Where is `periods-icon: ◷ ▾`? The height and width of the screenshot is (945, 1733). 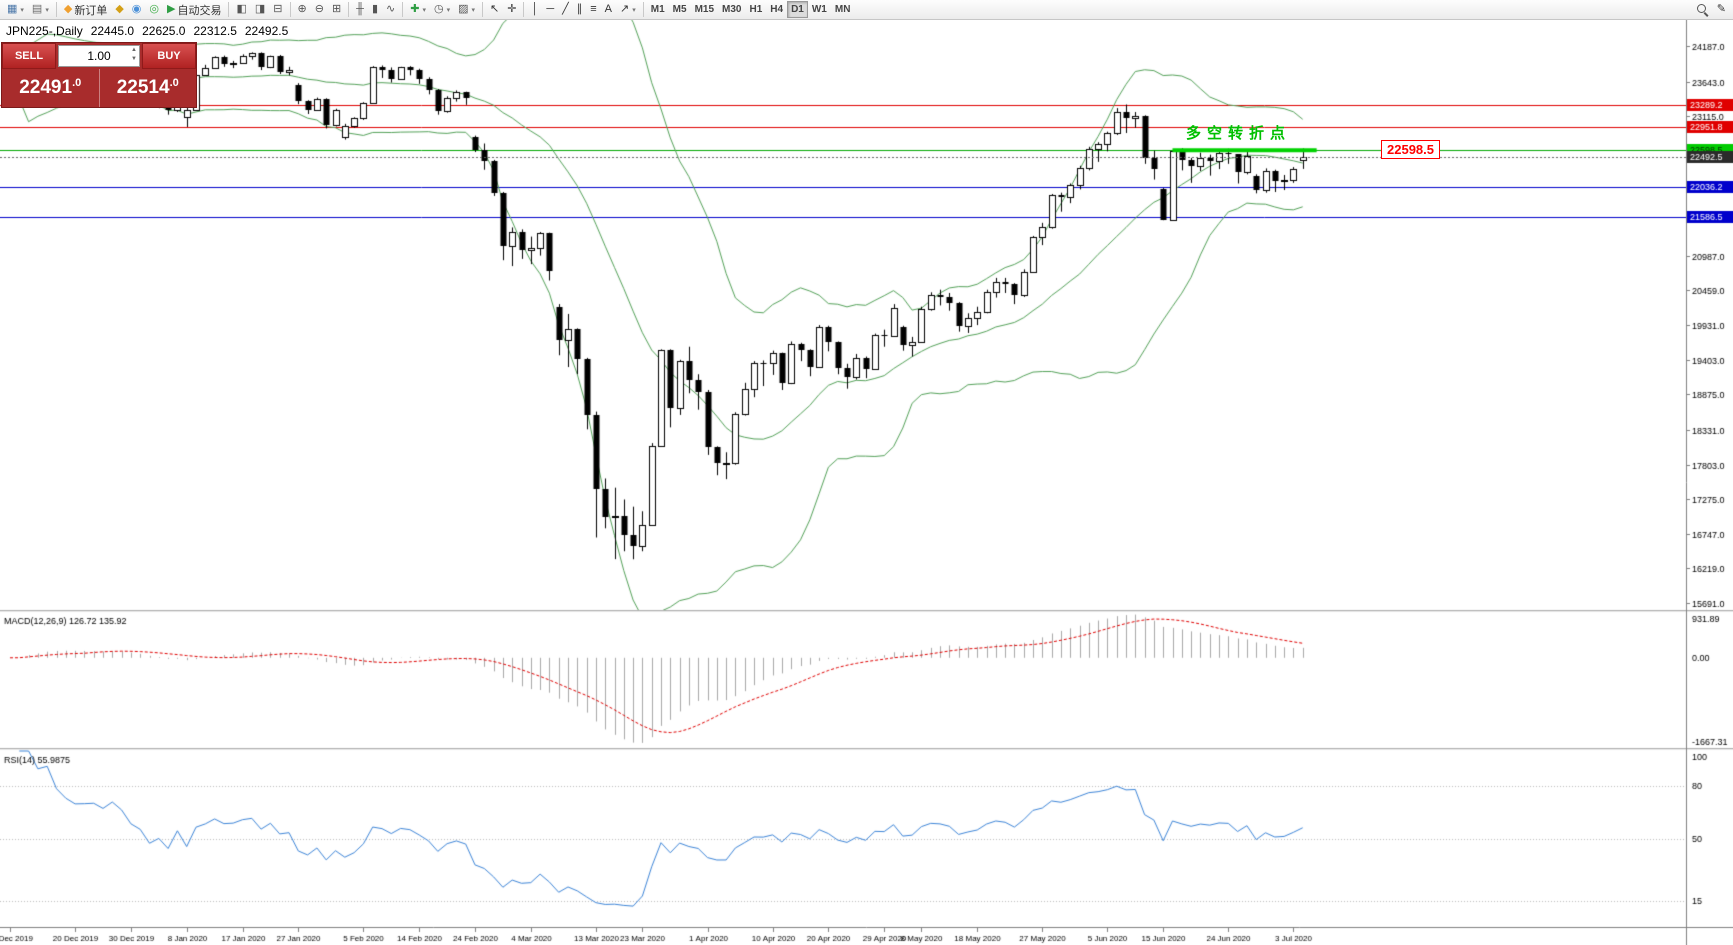
periods-icon: ◷ ▾ is located at coordinates (442, 10).